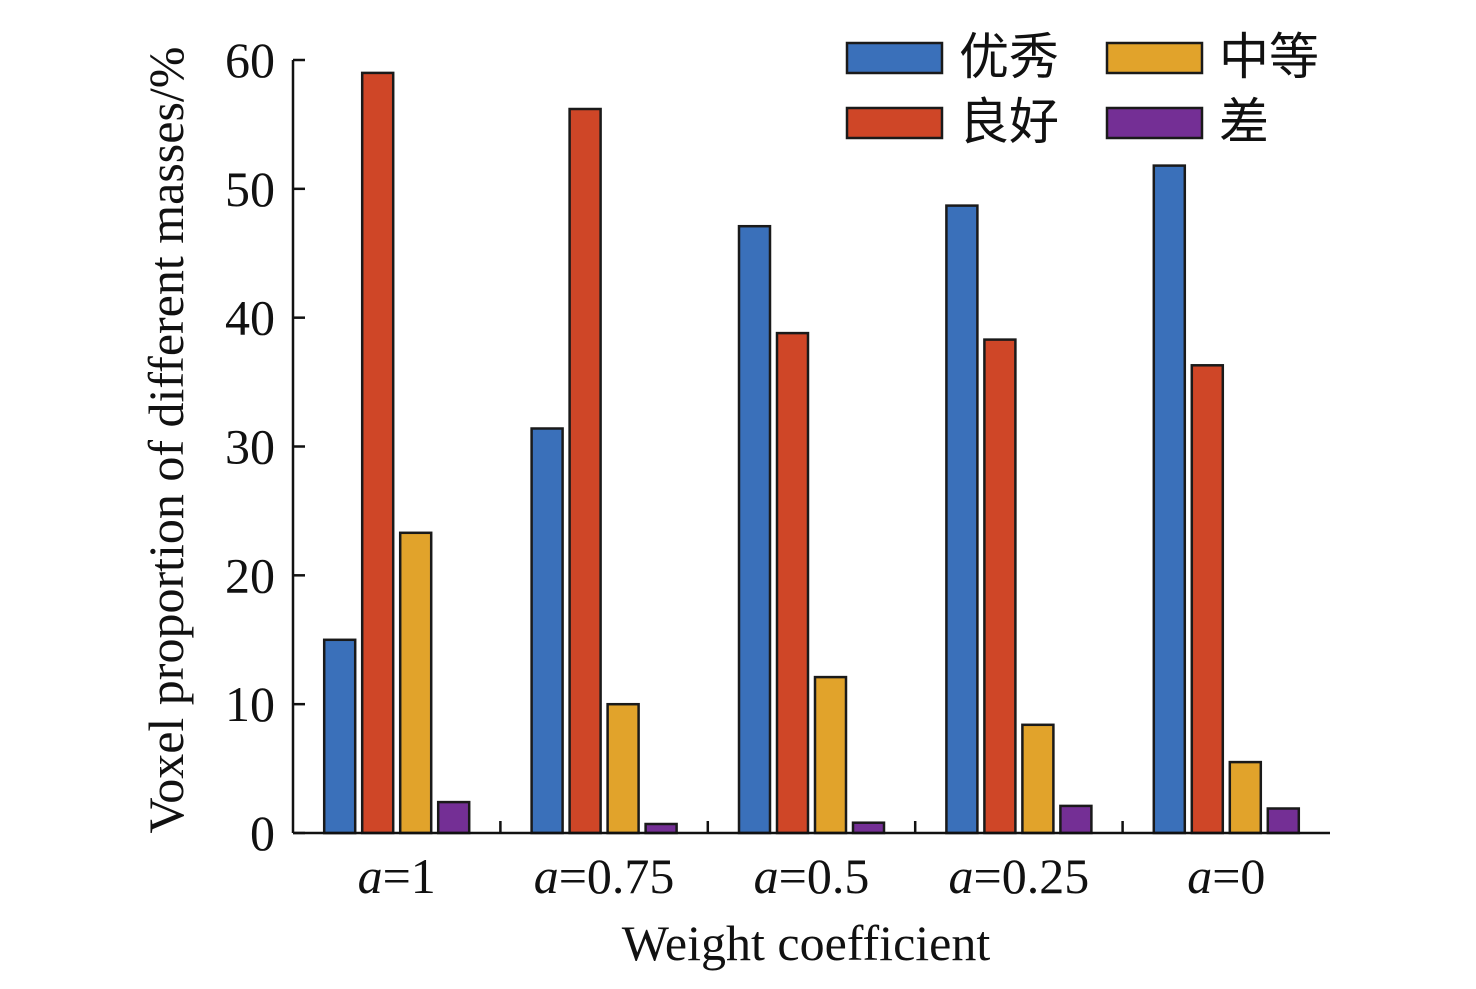  Describe the element at coordinates (166, 440) in the screenshot. I see `y-axis-title: Voxel proportion of different masses/%` at that location.